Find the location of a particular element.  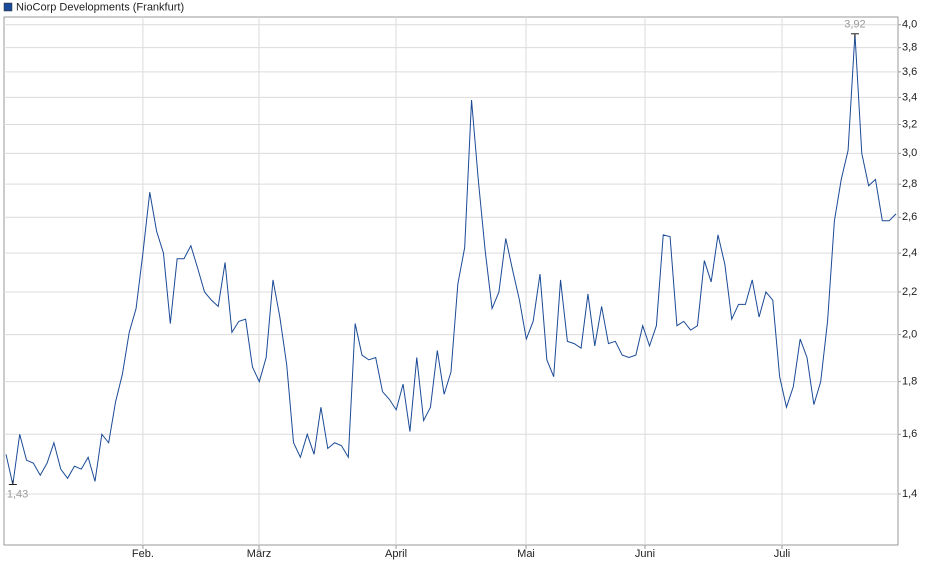

y-tick-label: 1,4 is located at coordinates (909, 494).